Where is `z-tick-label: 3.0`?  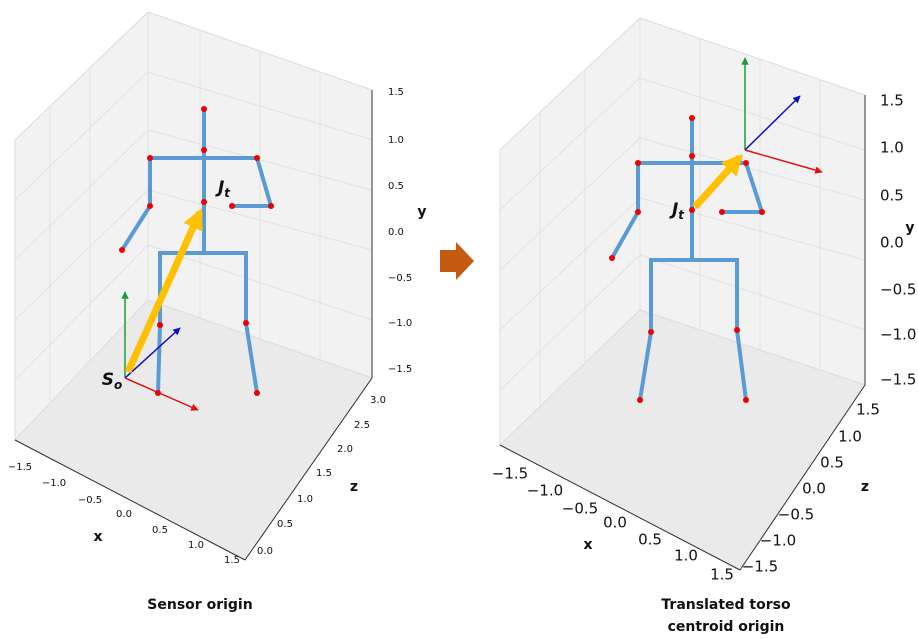 z-tick-label: 3.0 is located at coordinates (378, 400).